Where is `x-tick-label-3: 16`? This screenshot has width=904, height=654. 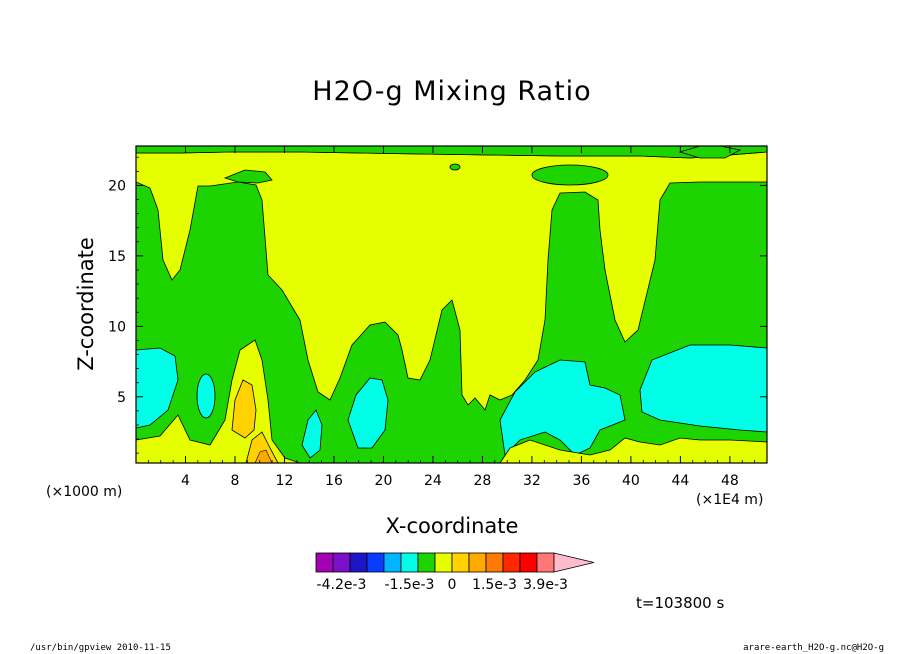 x-tick-label-3: 16 is located at coordinates (334, 481).